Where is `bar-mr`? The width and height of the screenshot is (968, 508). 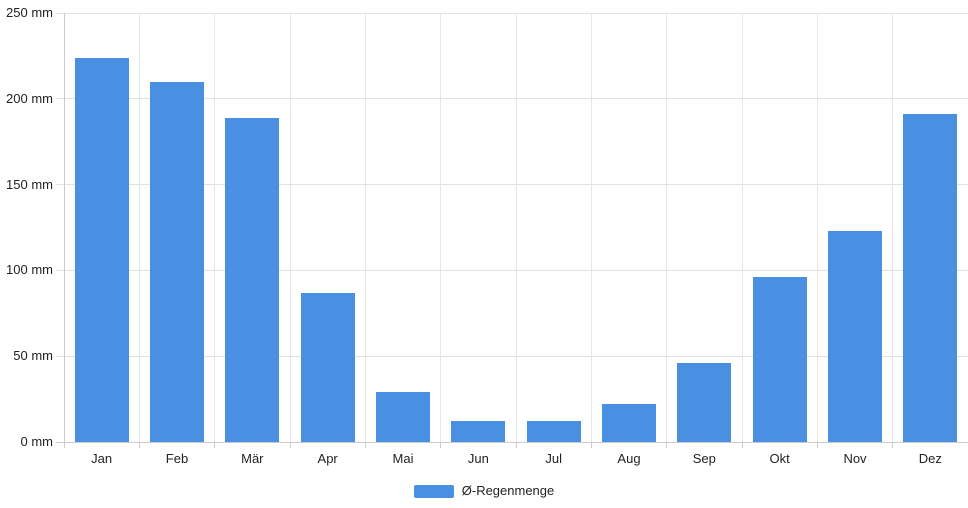 bar-mr is located at coordinates (252, 280).